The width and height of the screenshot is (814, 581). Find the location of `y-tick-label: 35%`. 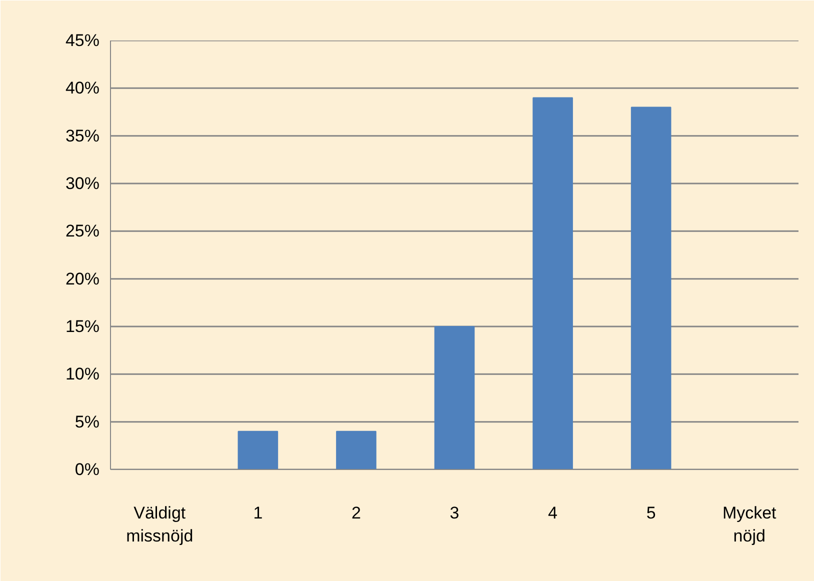

y-tick-label: 35% is located at coordinates (82, 136).